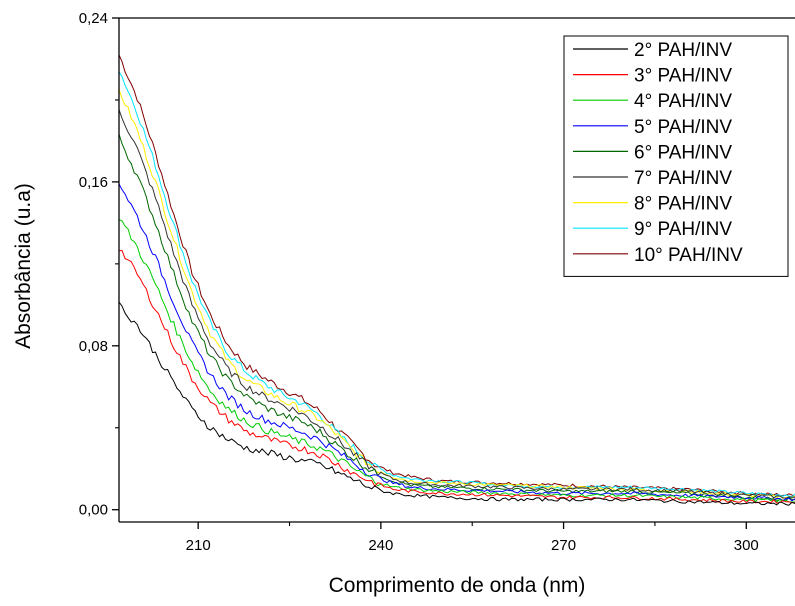  Describe the element at coordinates (457, 585) in the screenshot. I see `x-axis-title: Comprimento de onda (nm)` at that location.